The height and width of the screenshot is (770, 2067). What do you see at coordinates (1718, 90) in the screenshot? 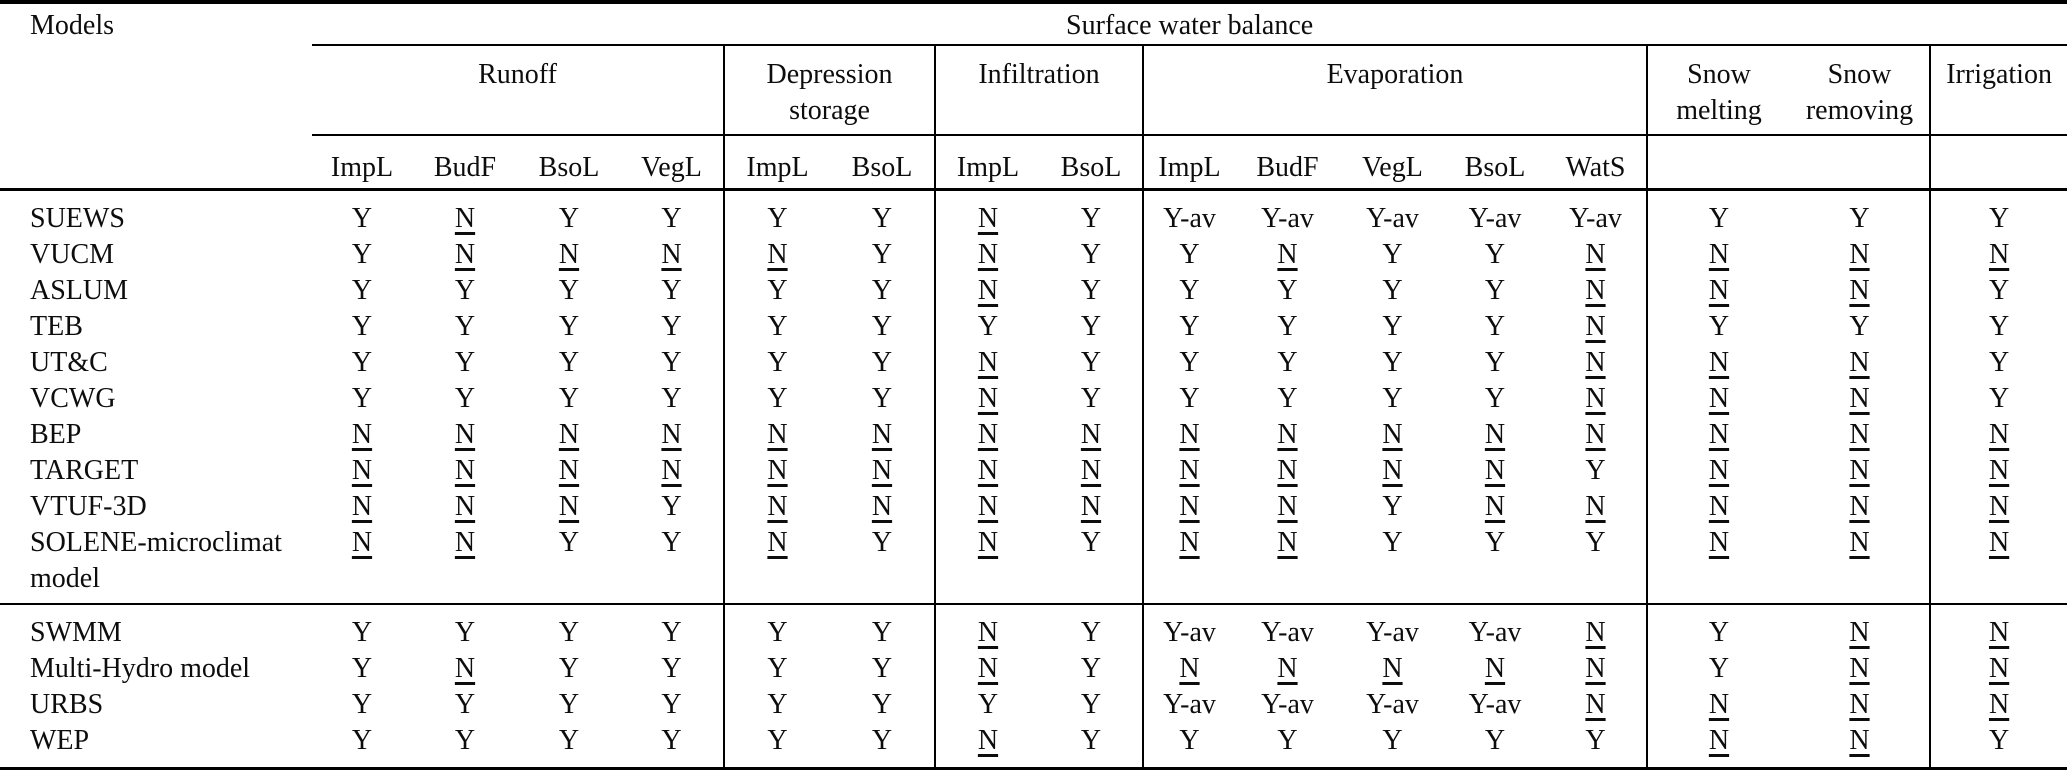
I see `group-snow-melting: Snow melting` at bounding box center [1718, 90].